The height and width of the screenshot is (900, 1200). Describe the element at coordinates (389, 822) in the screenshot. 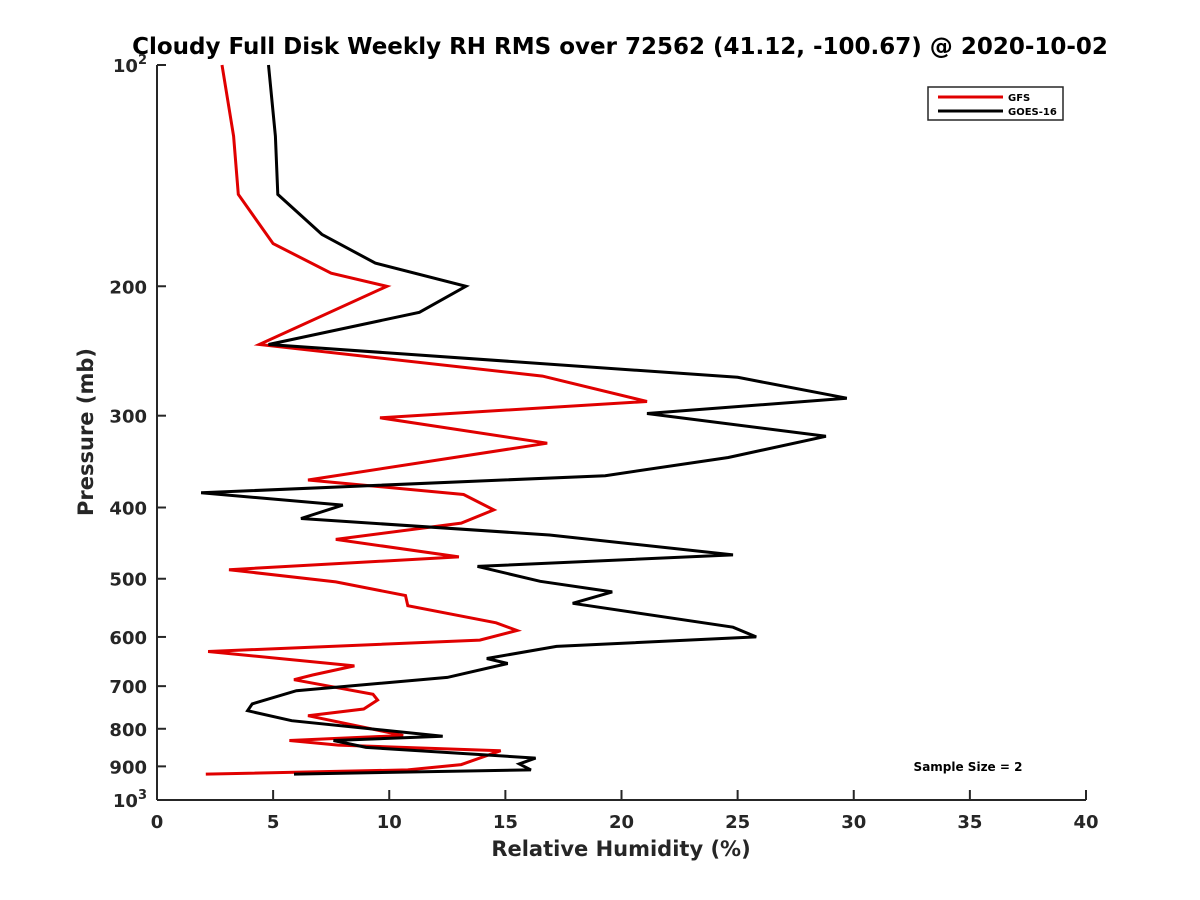

I see `x-tick-label: 10` at that location.